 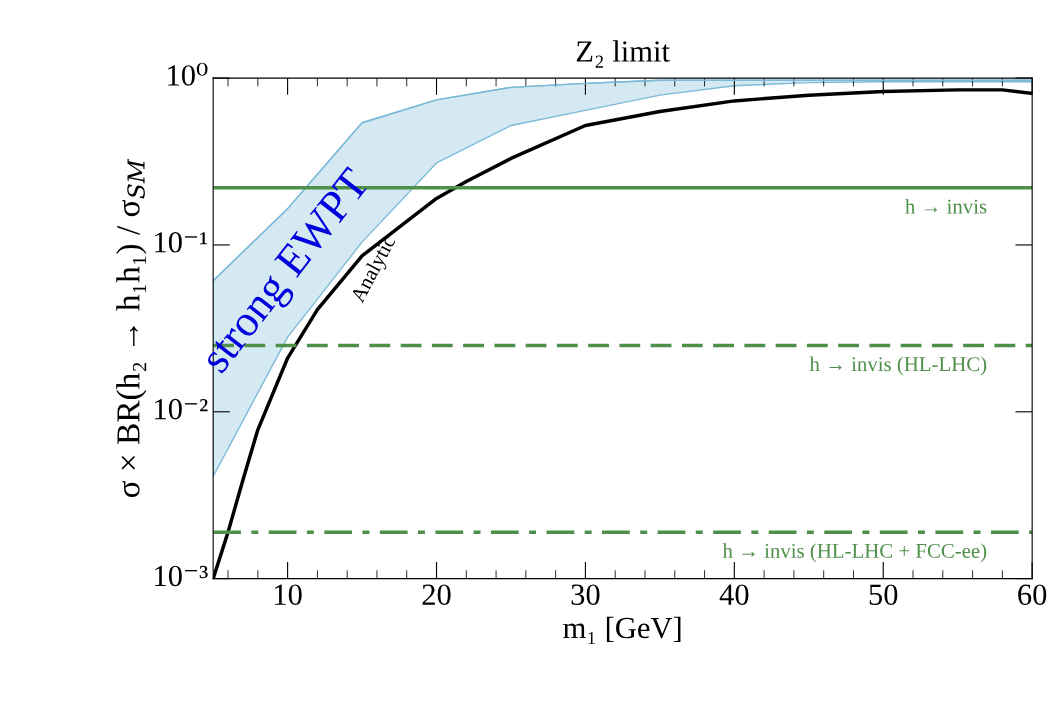 I want to click on x-tick-label: 60, so click(x=1032, y=595).